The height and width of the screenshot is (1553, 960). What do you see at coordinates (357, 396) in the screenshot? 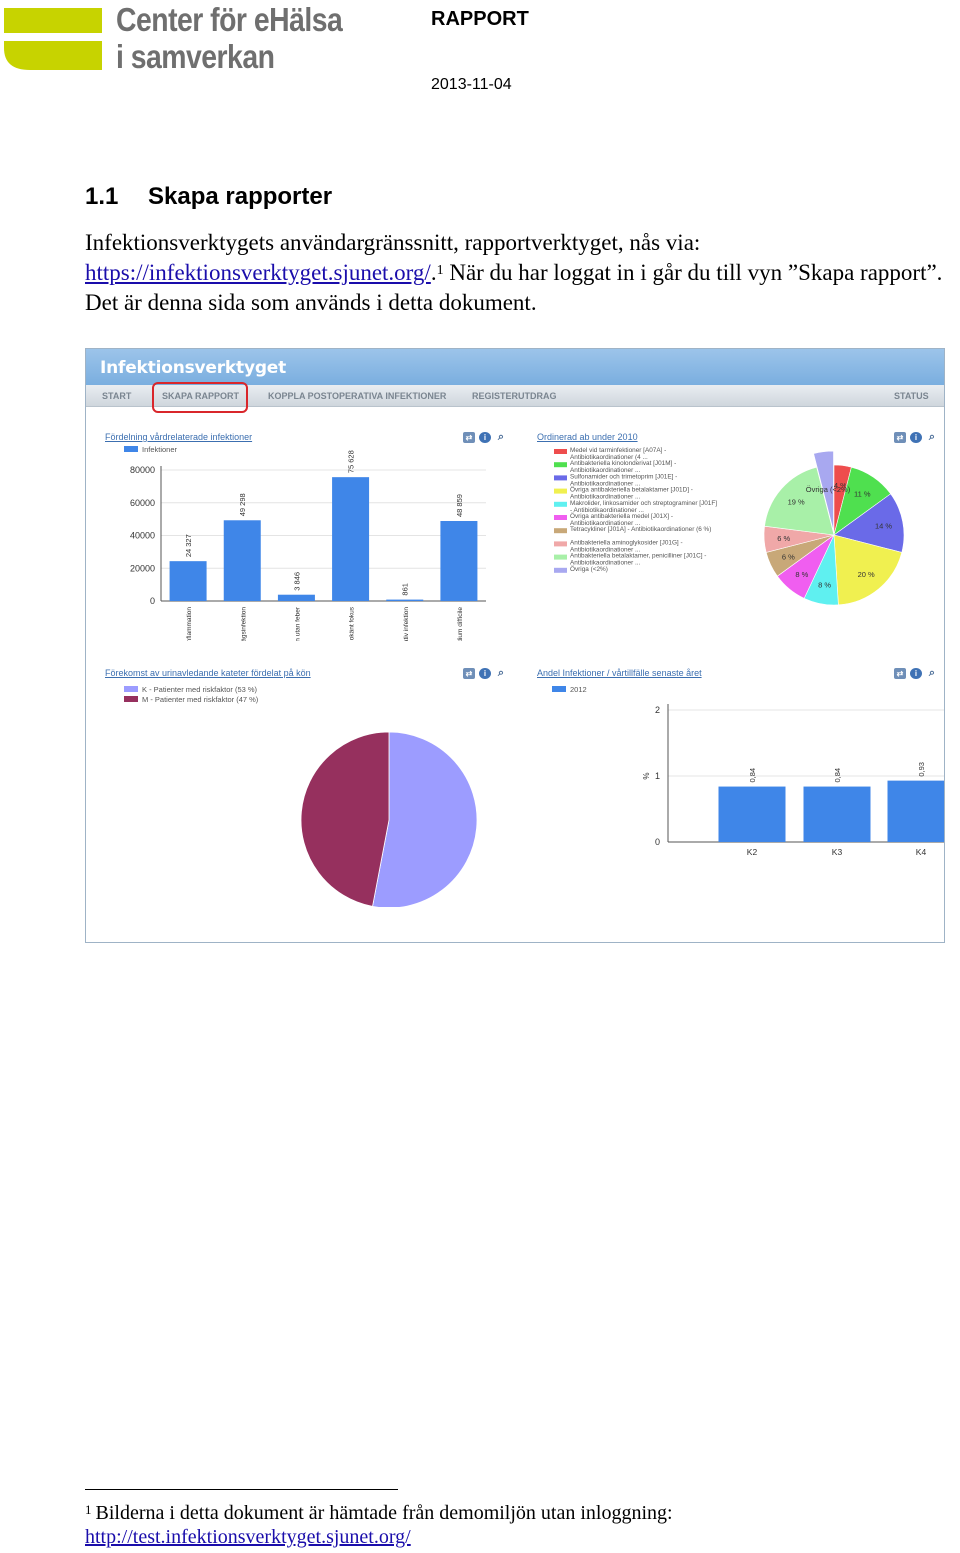
I see `nav-koppla-postoperativa: KOPPLA POSTOPERATIVA INFEKTIONER` at bounding box center [357, 396].